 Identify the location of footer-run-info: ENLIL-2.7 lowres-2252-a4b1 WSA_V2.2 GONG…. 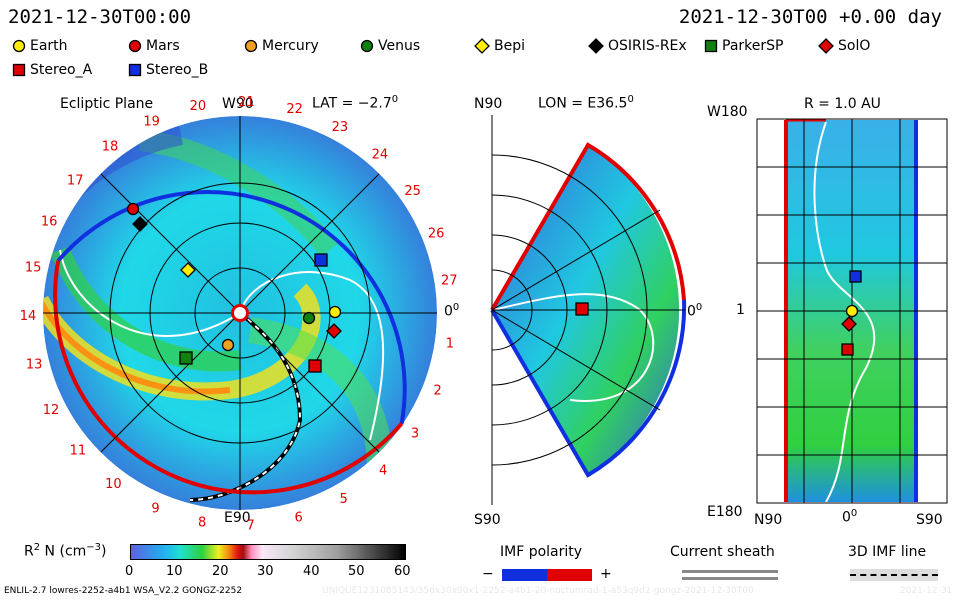
(123, 591).